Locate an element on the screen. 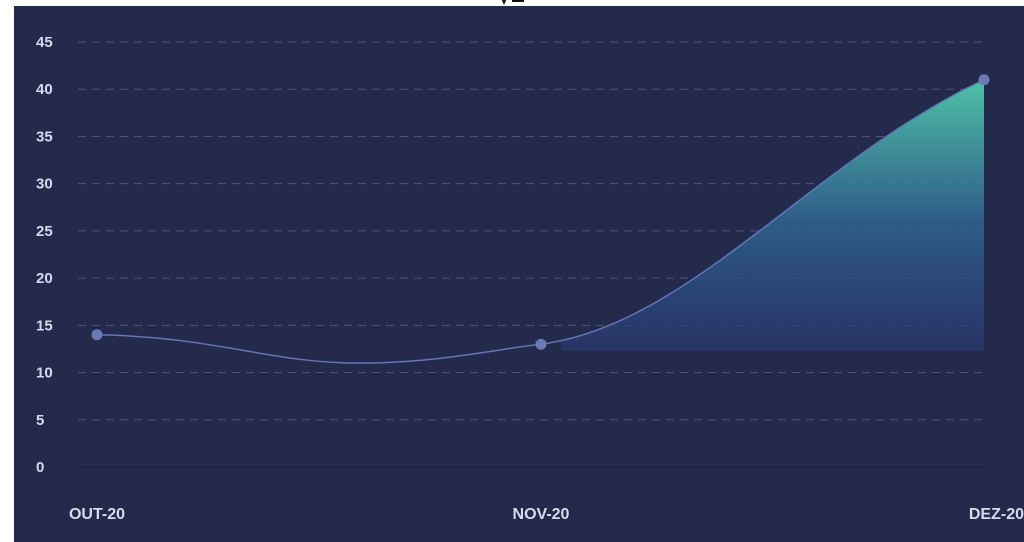 The image size is (1024, 542). y-tick-label: 20 is located at coordinates (44, 278).